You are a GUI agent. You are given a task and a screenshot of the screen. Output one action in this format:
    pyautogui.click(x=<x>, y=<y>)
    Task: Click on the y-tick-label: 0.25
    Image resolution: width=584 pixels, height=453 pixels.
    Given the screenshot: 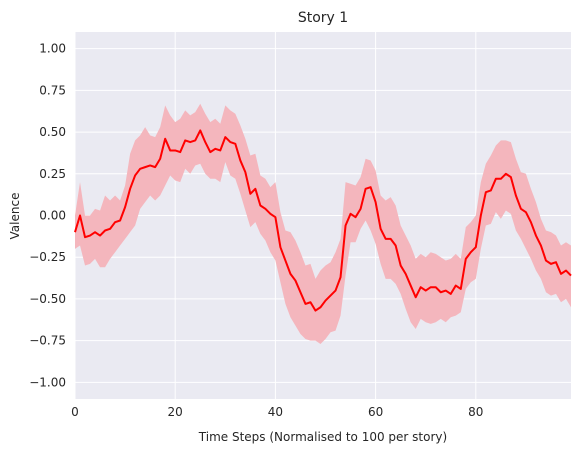 What is the action you would take?
    pyautogui.click(x=52, y=174)
    